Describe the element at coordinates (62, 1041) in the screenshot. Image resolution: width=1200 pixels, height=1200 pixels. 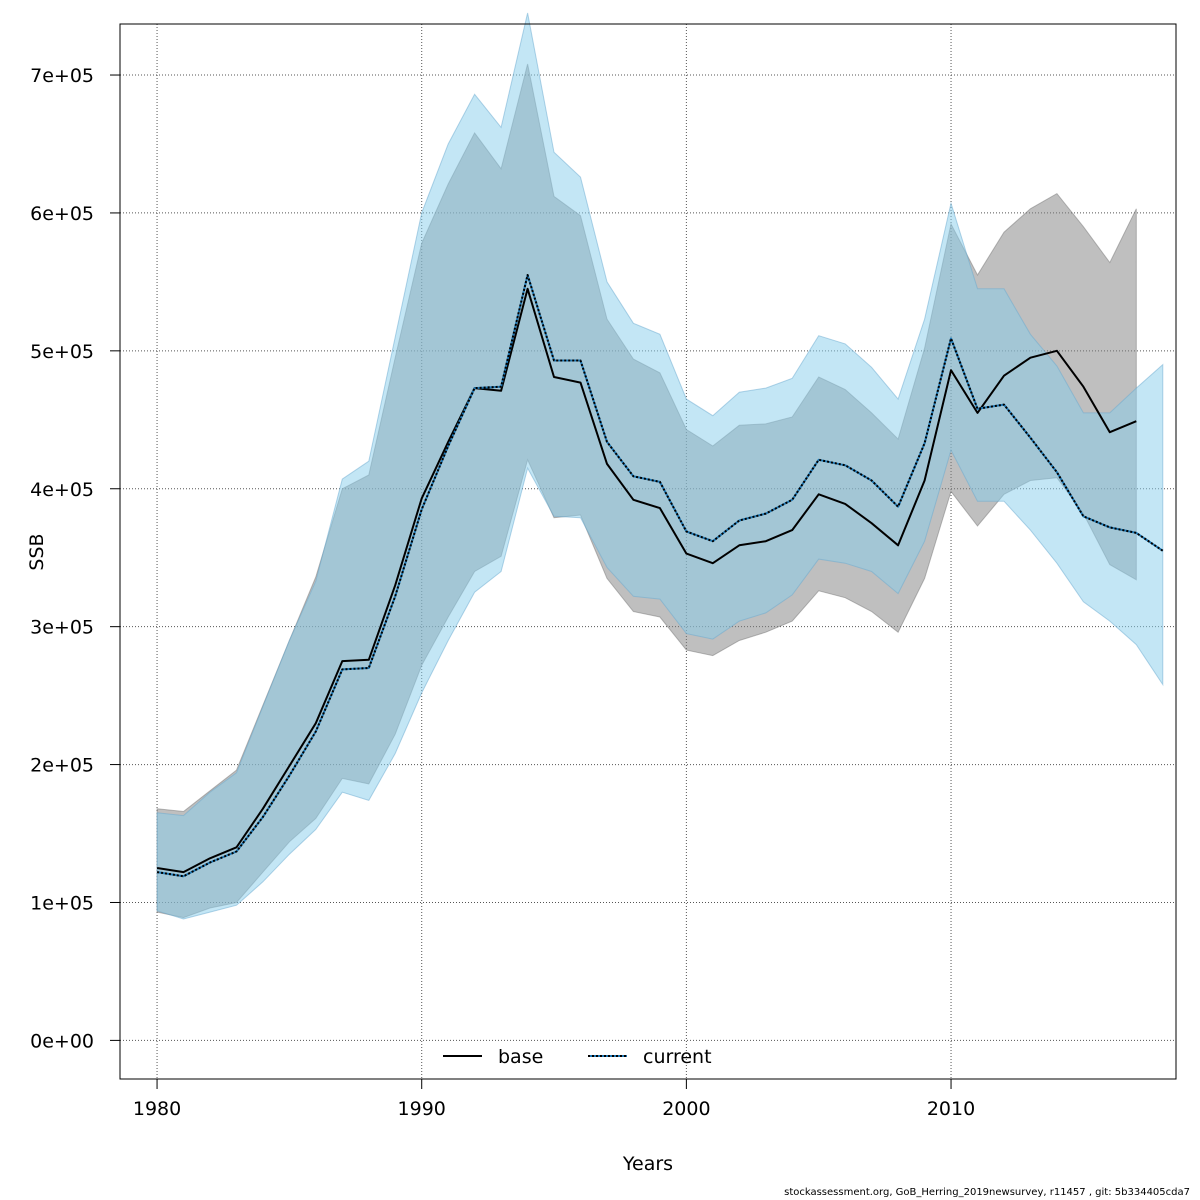
I see `y-tick-label: 0e+00` at that location.